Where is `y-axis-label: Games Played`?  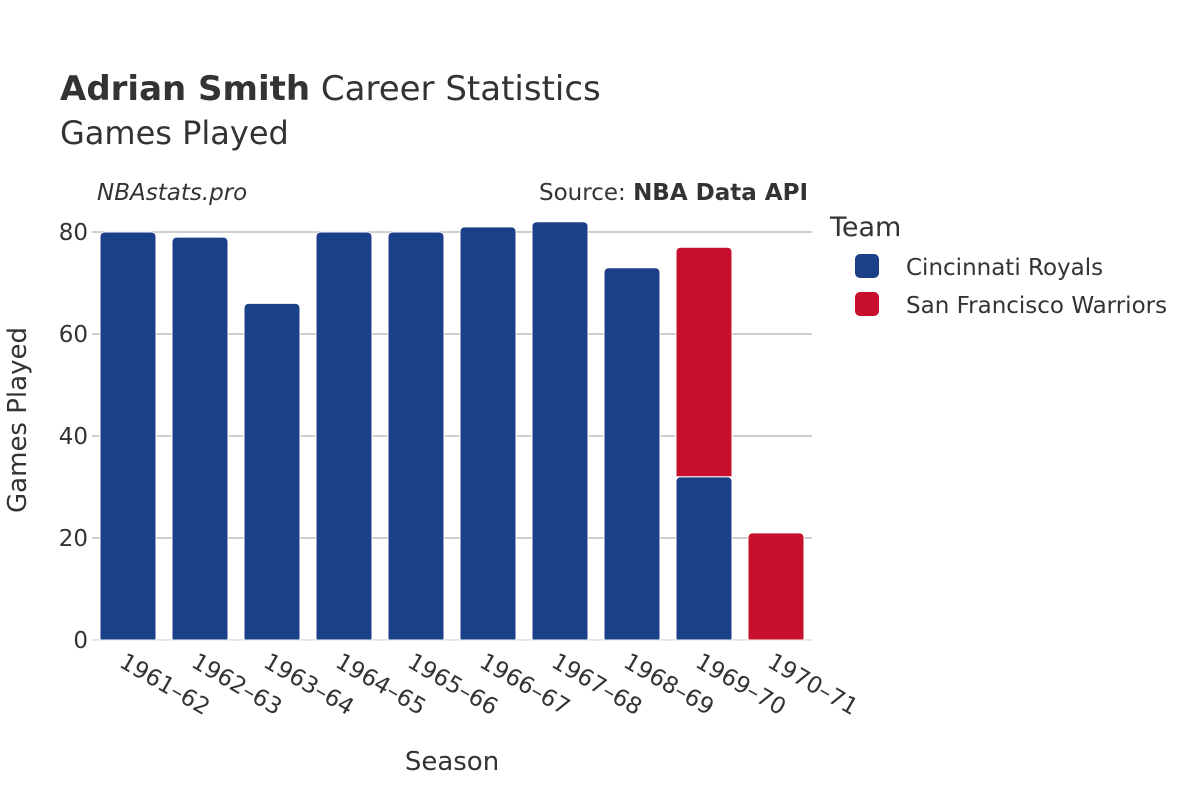
y-axis-label: Games Played is located at coordinates (18, 420).